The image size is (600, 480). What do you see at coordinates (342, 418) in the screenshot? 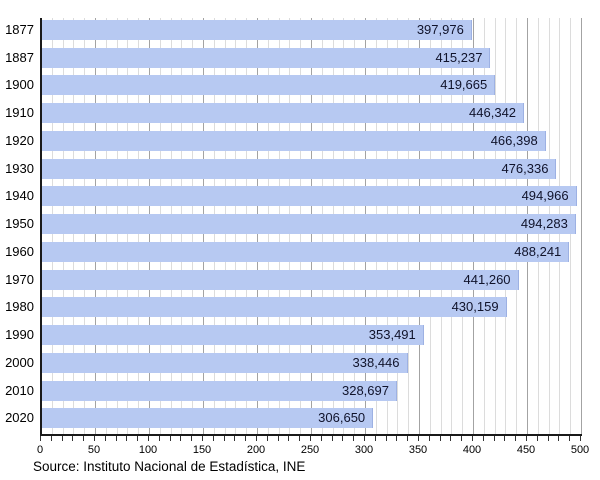
I see `bar-value-label: 306,650` at bounding box center [342, 418].